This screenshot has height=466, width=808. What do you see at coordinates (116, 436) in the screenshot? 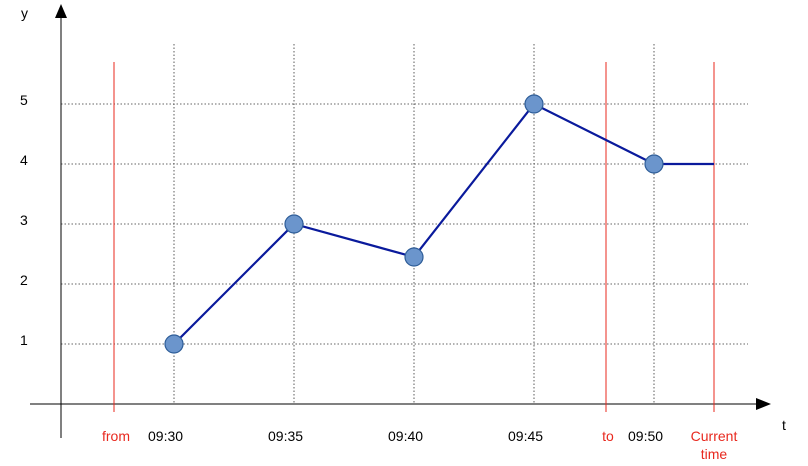
I see `reference-label: from` at bounding box center [116, 436].